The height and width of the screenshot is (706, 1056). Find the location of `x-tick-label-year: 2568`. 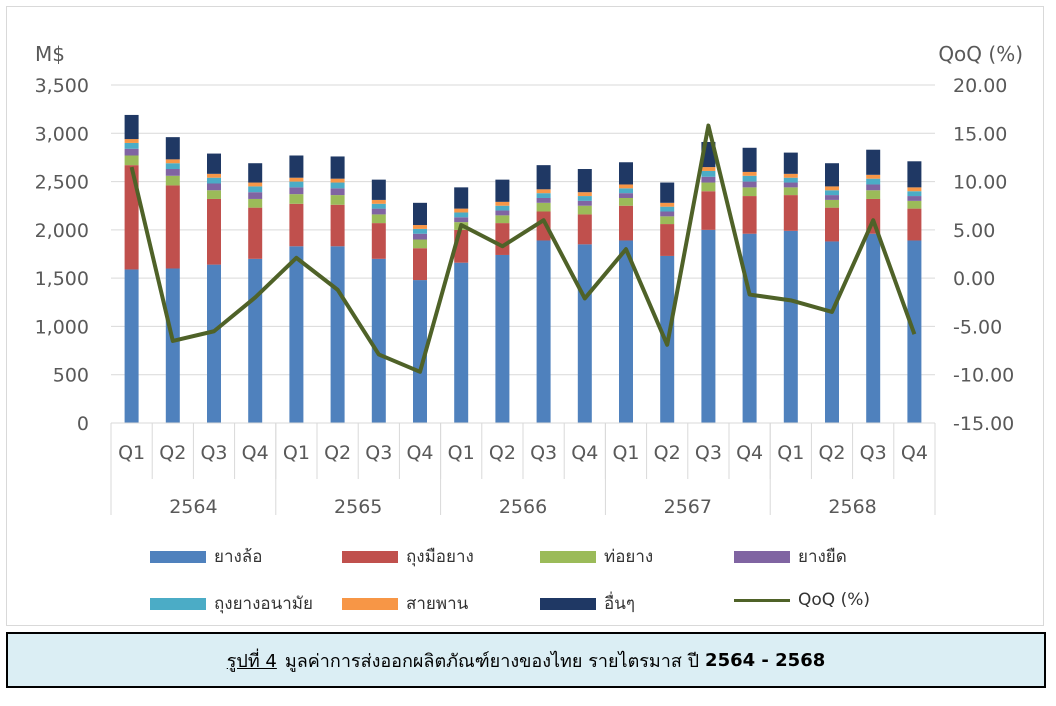

x-tick-label-year: 2568 is located at coordinates (852, 507).